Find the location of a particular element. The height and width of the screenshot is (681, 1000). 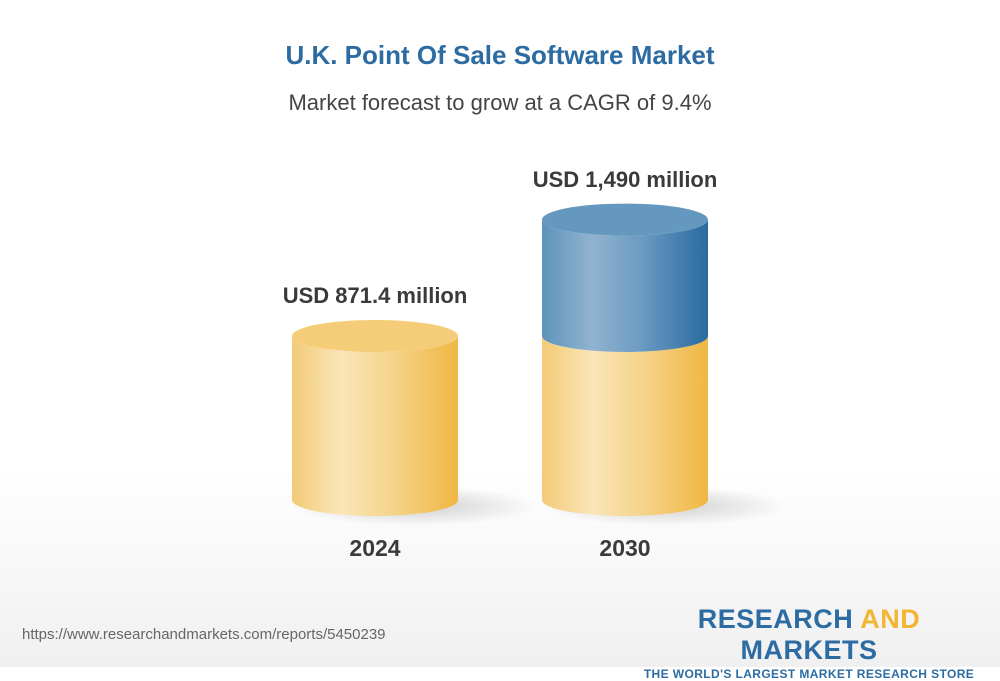

bar-top-2024 is located at coordinates (375, 336).